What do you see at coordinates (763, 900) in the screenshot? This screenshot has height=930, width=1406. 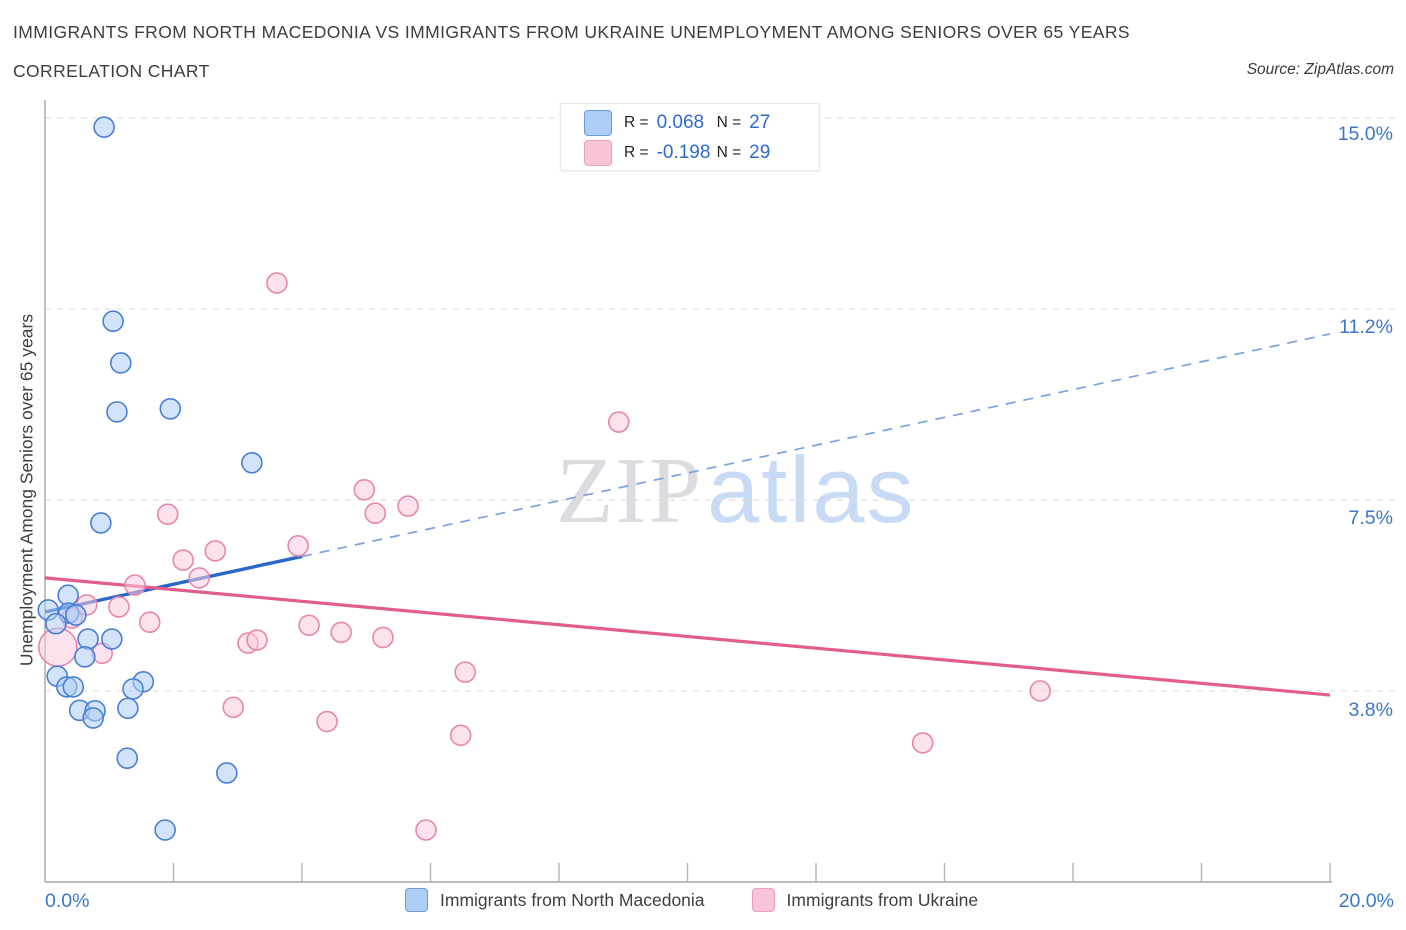 I see `ukraine-legend-swatch` at bounding box center [763, 900].